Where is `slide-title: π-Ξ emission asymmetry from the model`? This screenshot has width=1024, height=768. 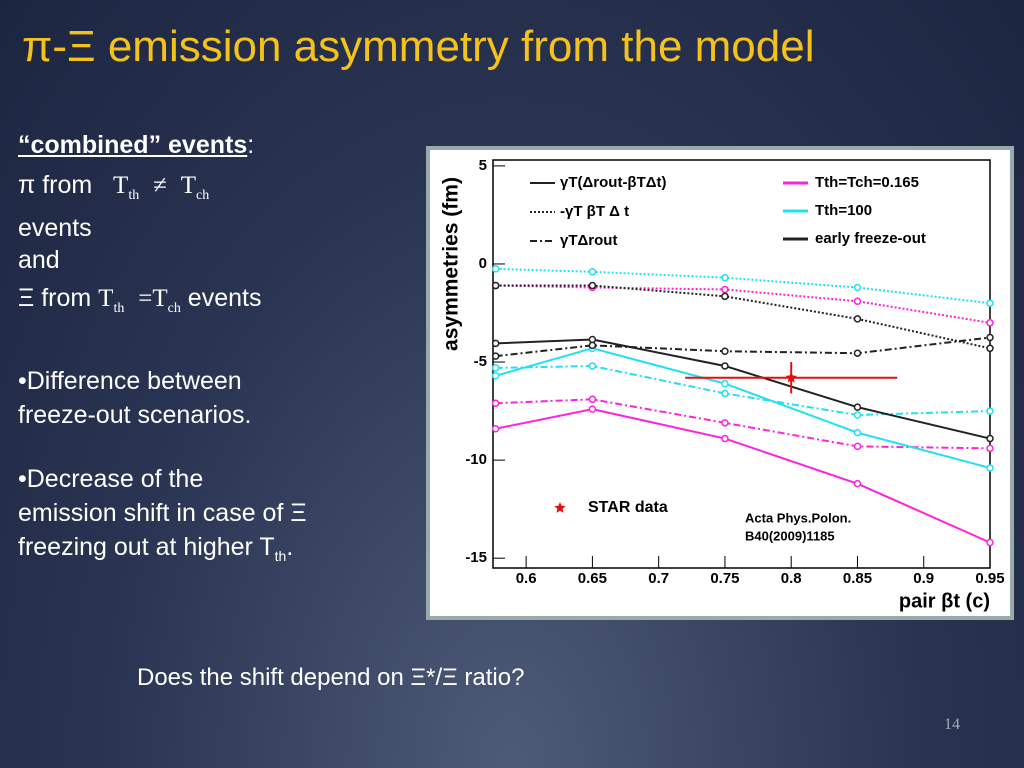 slide-title: π-Ξ emission asymmetry from the model is located at coordinates (418, 46).